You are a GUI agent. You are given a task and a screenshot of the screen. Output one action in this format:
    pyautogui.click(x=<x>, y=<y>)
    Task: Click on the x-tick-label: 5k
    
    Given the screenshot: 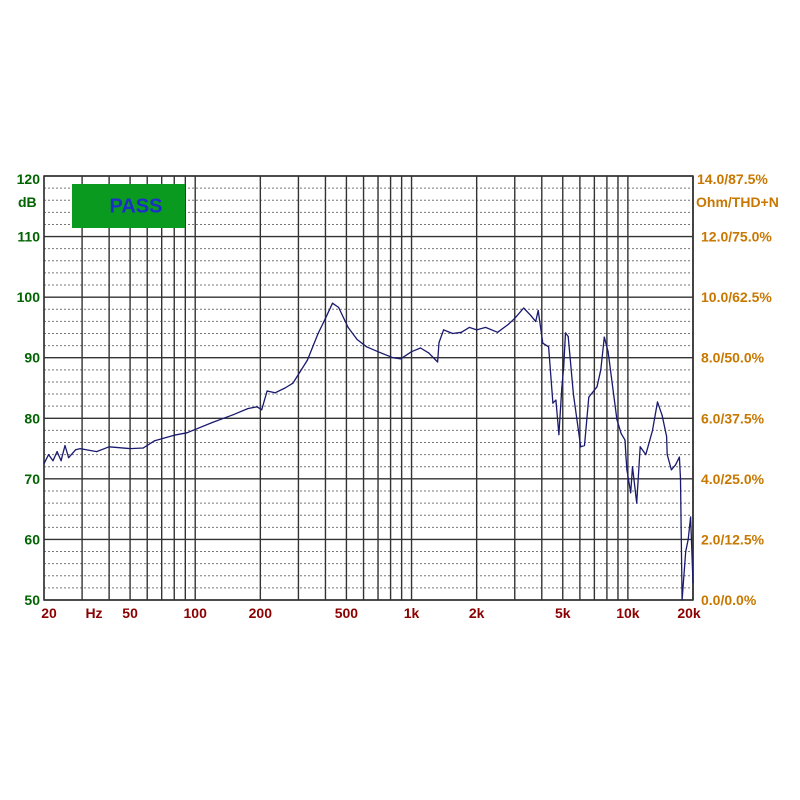 What is the action you would take?
    pyautogui.click(x=563, y=613)
    